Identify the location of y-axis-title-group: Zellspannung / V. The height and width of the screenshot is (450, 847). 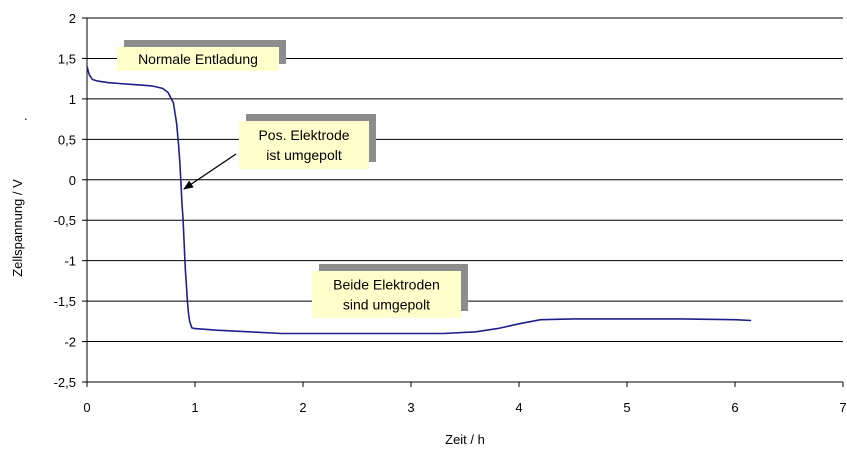
(17, 228).